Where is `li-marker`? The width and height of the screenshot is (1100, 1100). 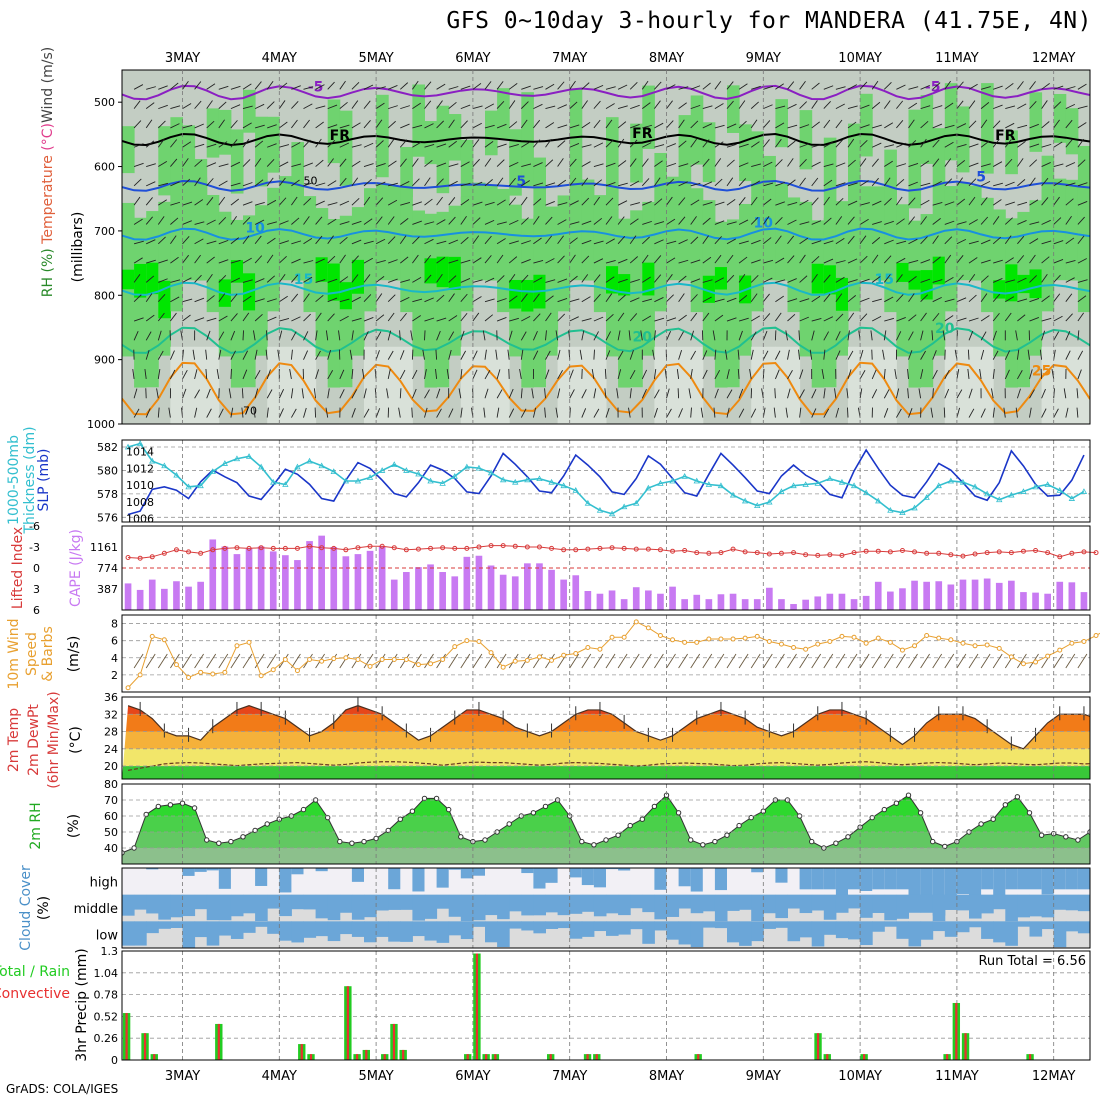
li-marker is located at coordinates (685, 550).